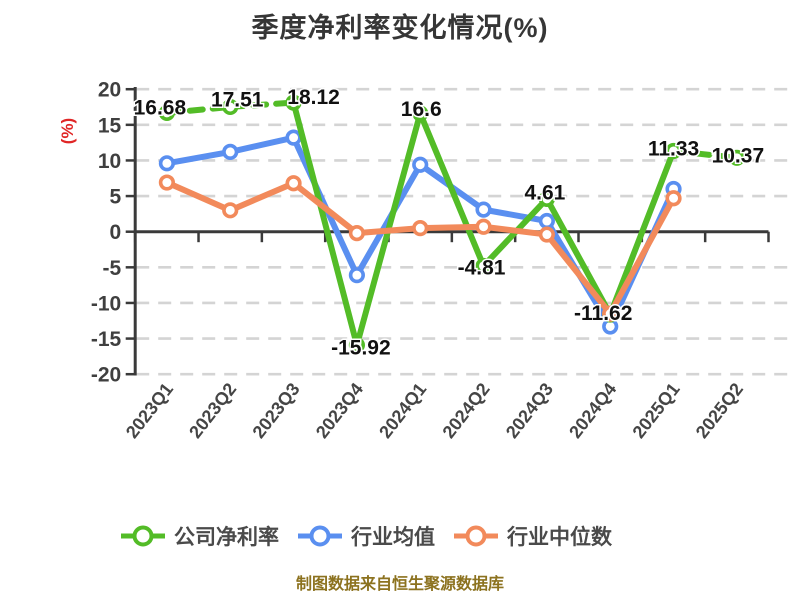 The height and width of the screenshot is (600, 800). I want to click on legend-label: 行业均值, so click(393, 537).